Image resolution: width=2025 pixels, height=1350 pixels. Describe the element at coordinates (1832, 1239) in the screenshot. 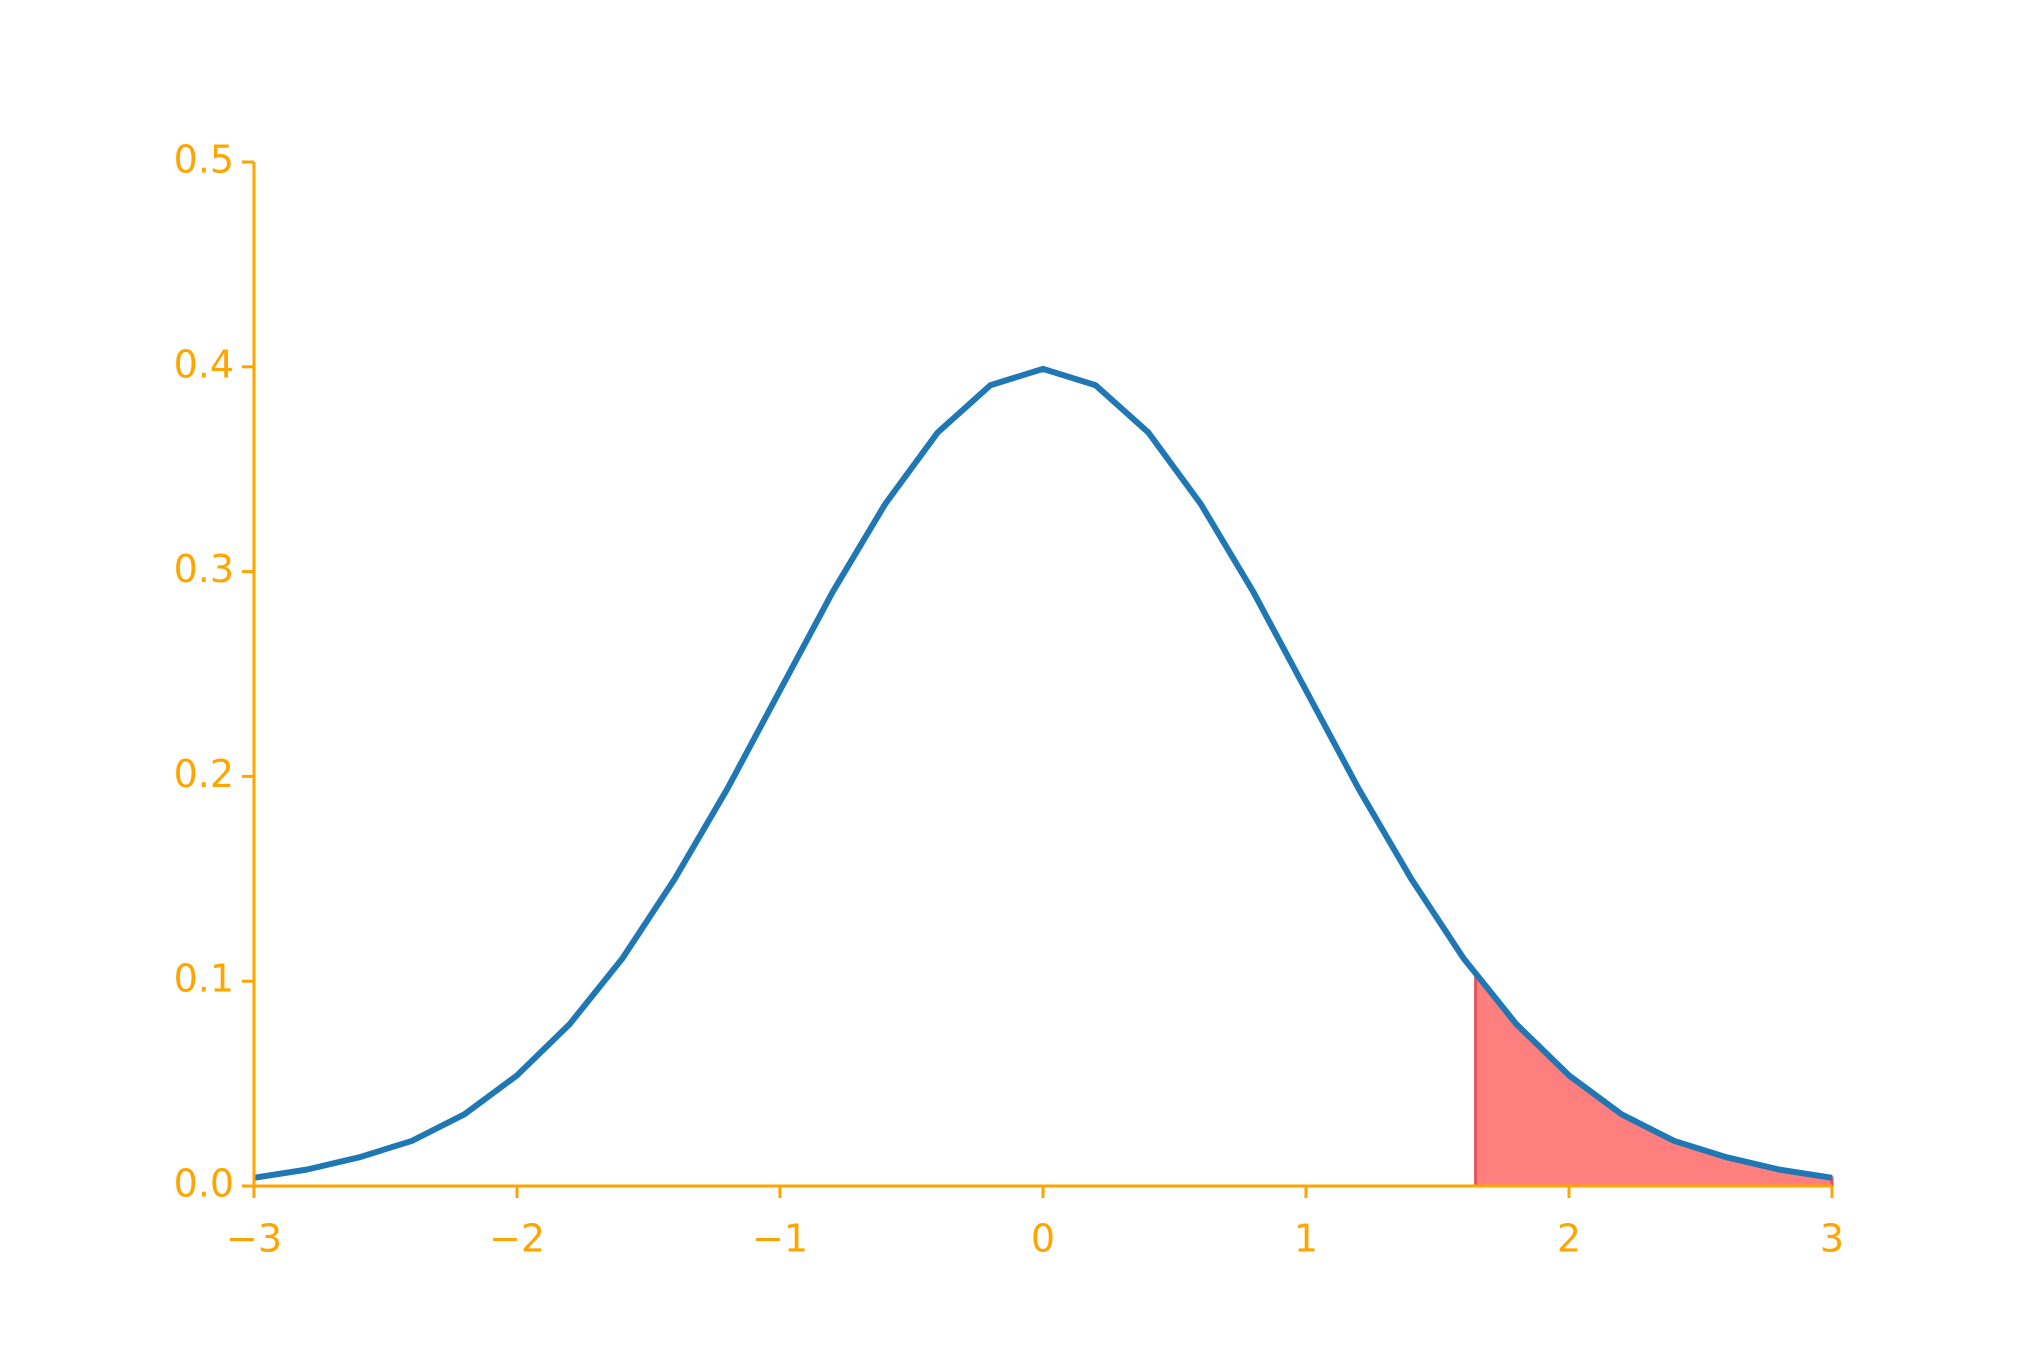

I see `x-tick-label: 3` at that location.